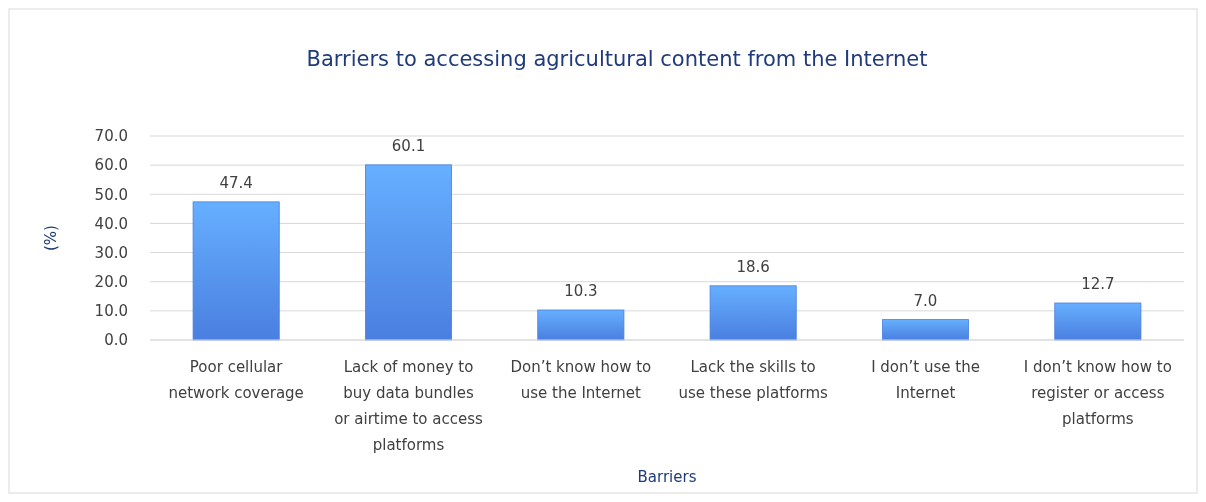 This screenshot has width=1206, height=502. What do you see at coordinates (111, 165) in the screenshot?
I see `y-tick-label: 60.0` at bounding box center [111, 165].